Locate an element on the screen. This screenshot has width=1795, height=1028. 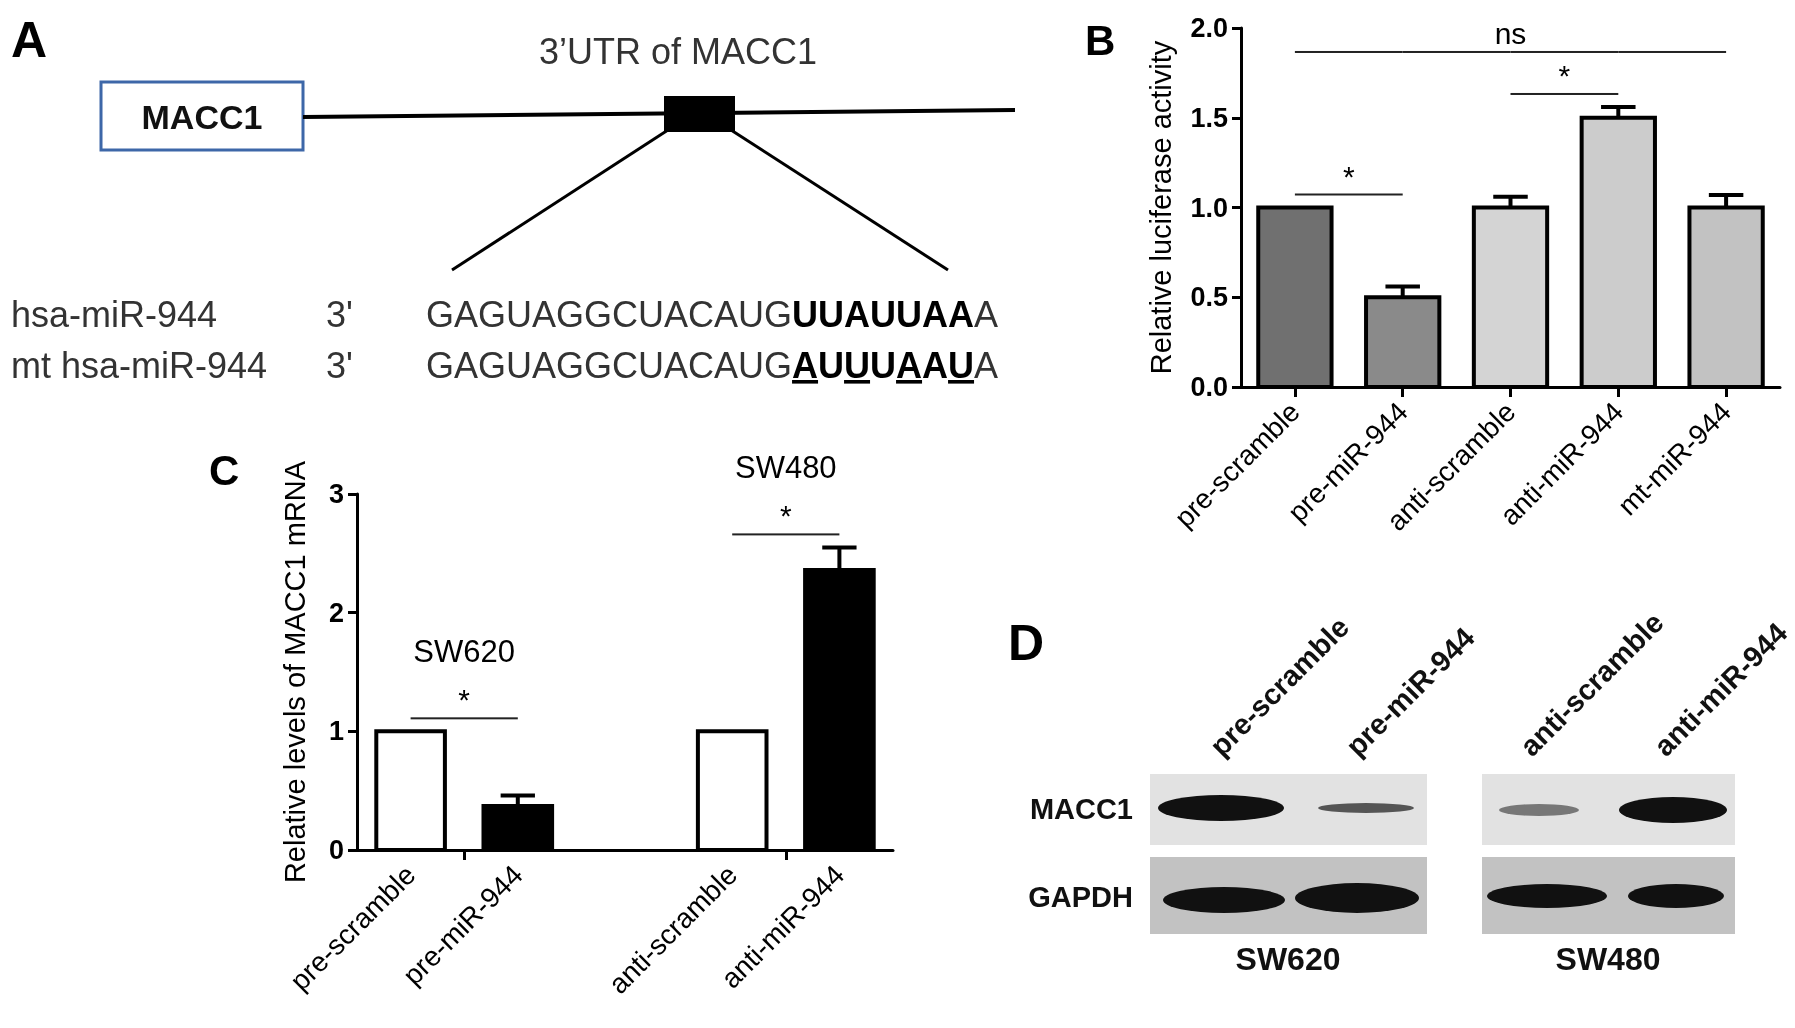
text: A is located at coordinates (29, 40).